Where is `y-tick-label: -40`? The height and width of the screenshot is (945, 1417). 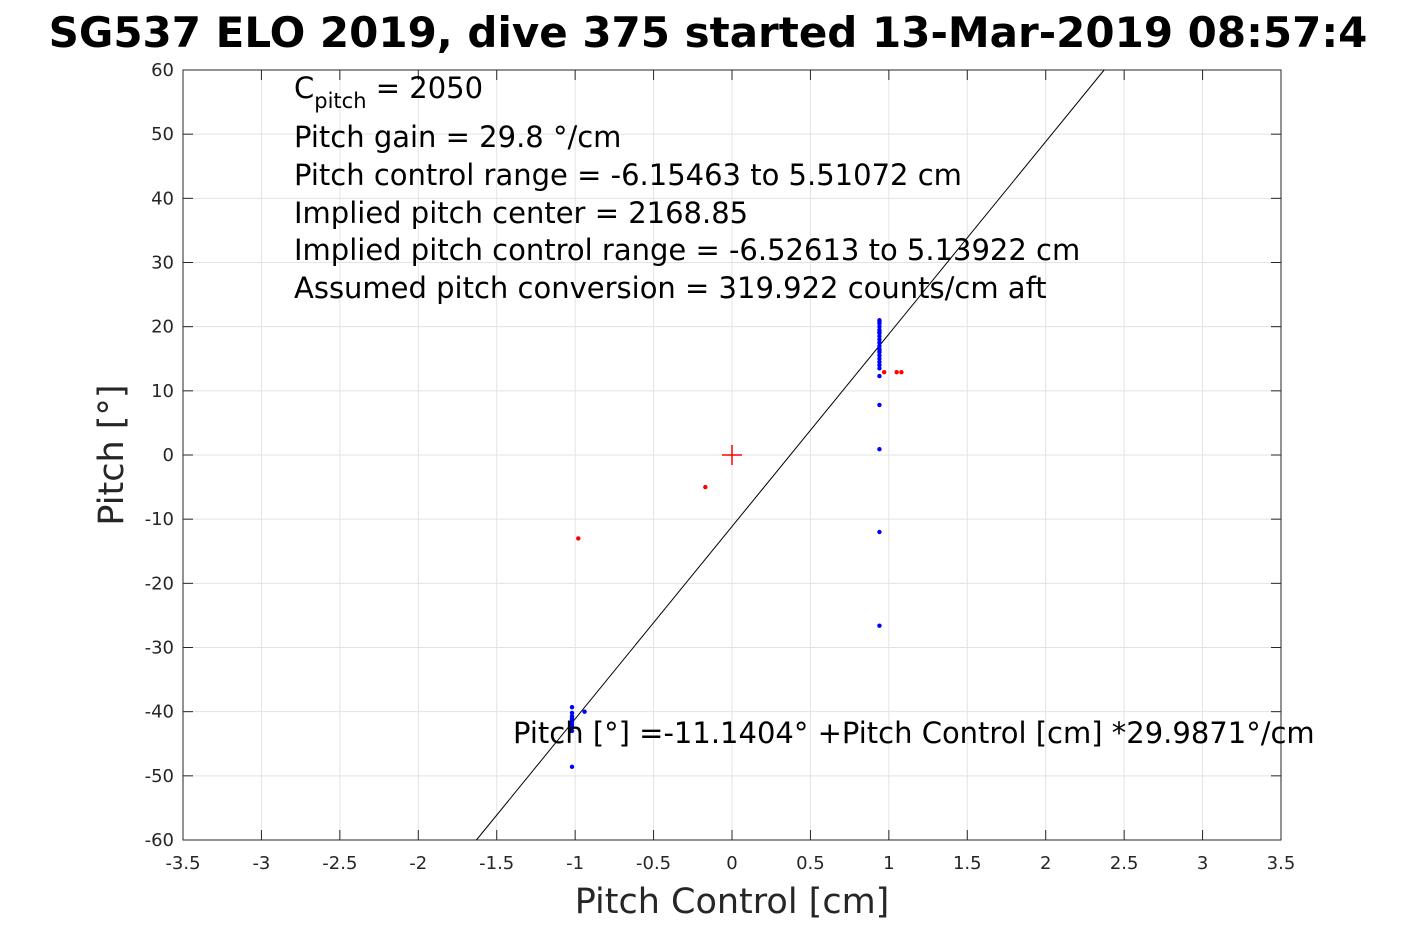
y-tick-label: -40 is located at coordinates (159, 712).